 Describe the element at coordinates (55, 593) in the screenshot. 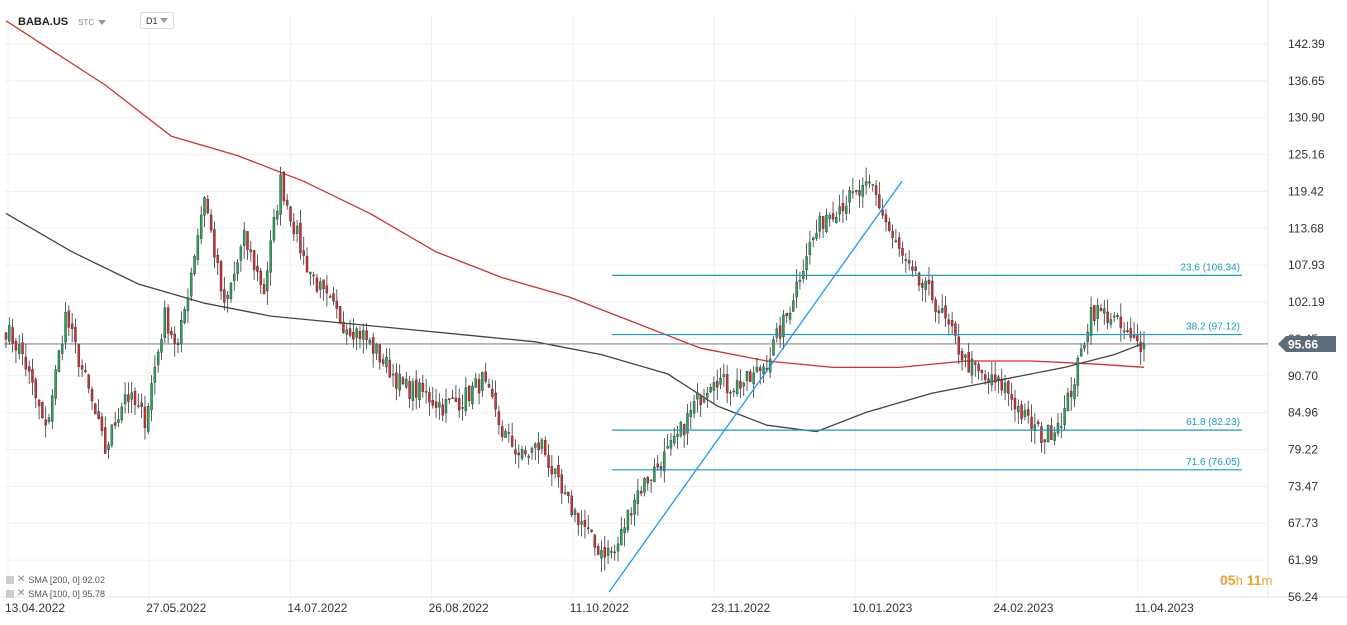

I see `legend-sma100: ✕ SMA [100, 0] 95.78` at that location.